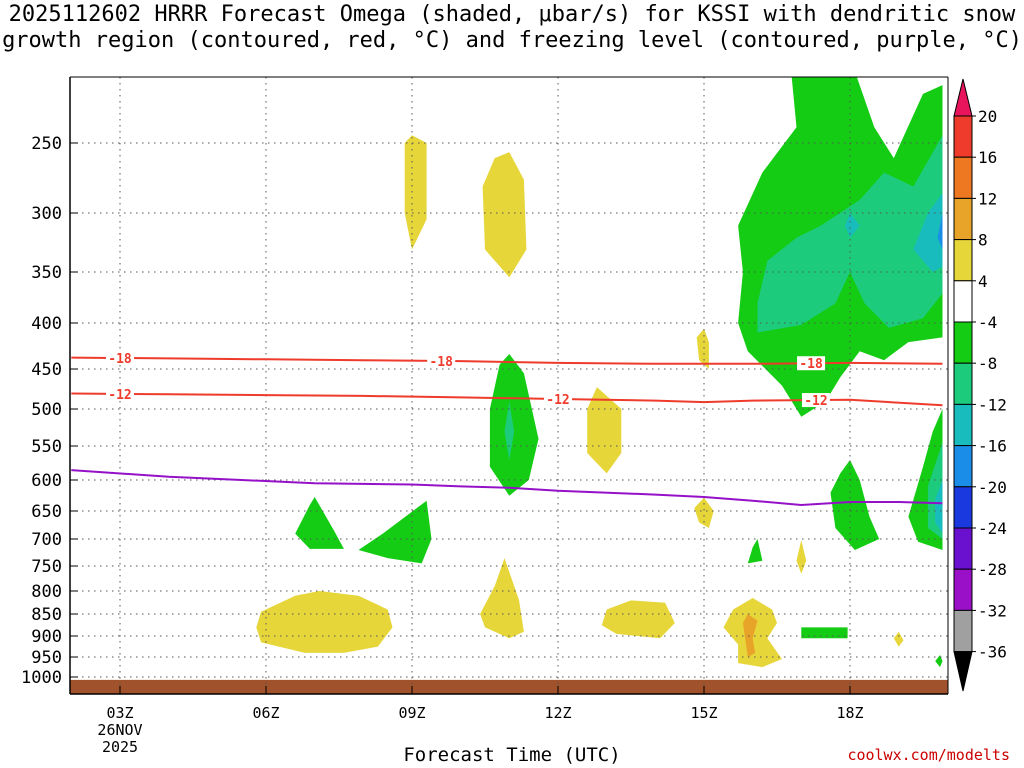  What do you see at coordinates (46, 615) in the screenshot?
I see `y-tick-label-850: 850` at bounding box center [46, 615].